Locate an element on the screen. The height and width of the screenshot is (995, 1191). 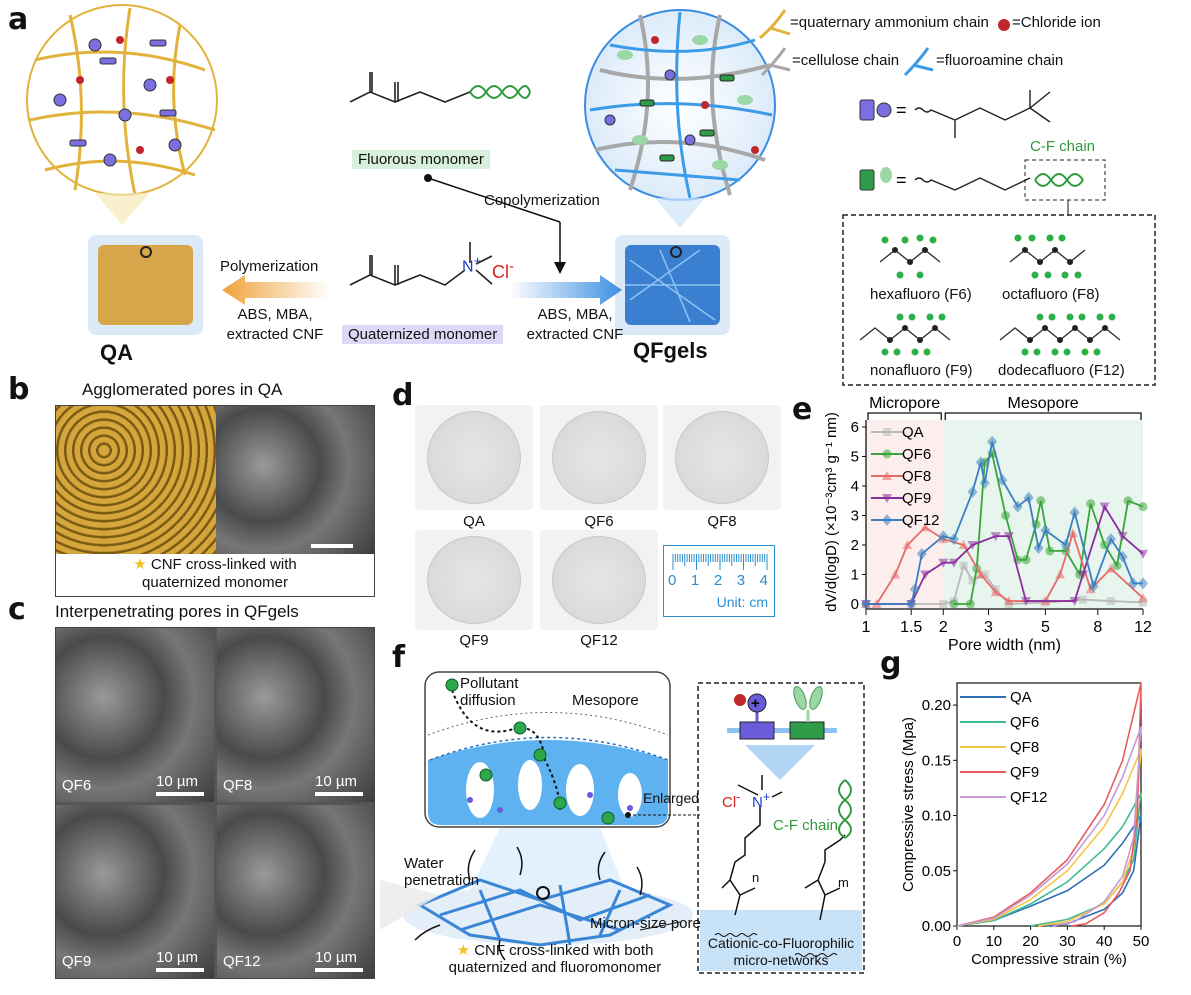
sample-photo-qa is located at coordinates (474, 457).